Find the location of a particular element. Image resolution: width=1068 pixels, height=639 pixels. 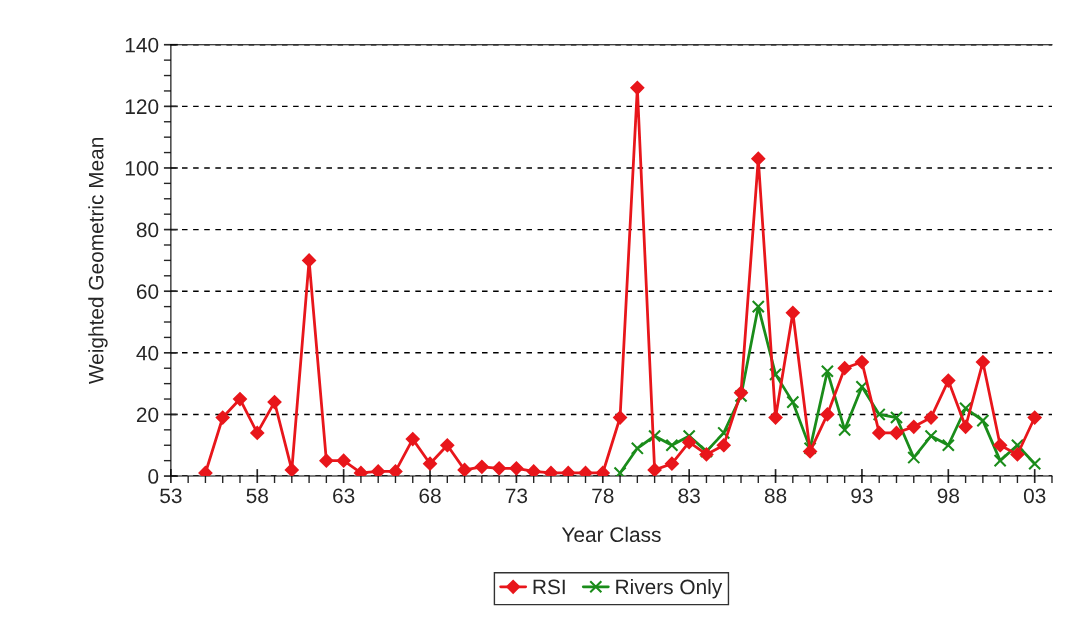

x-axis-title: Year Class is located at coordinates (611, 534).